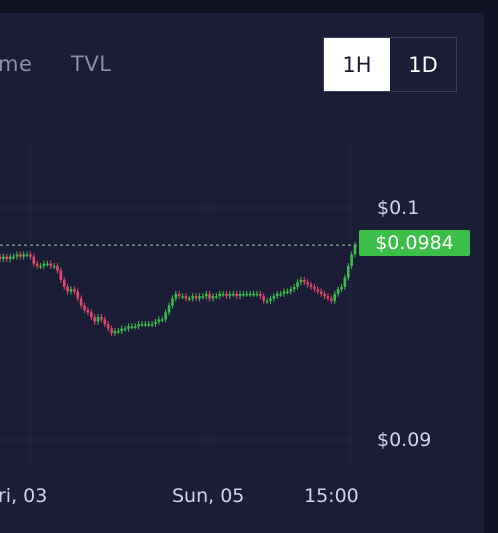 This screenshot has width=498, height=533. What do you see at coordinates (208, 496) in the screenshot?
I see `time-axis-label: Sun, 05` at bounding box center [208, 496].